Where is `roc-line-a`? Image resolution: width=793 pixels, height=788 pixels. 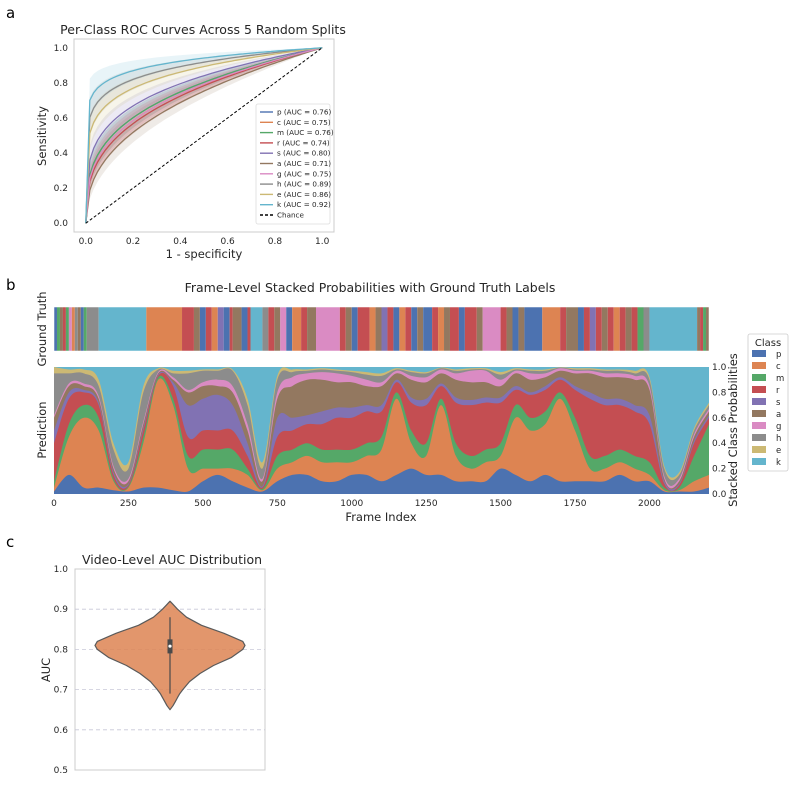 roc-line-a is located at coordinates (204, 135).